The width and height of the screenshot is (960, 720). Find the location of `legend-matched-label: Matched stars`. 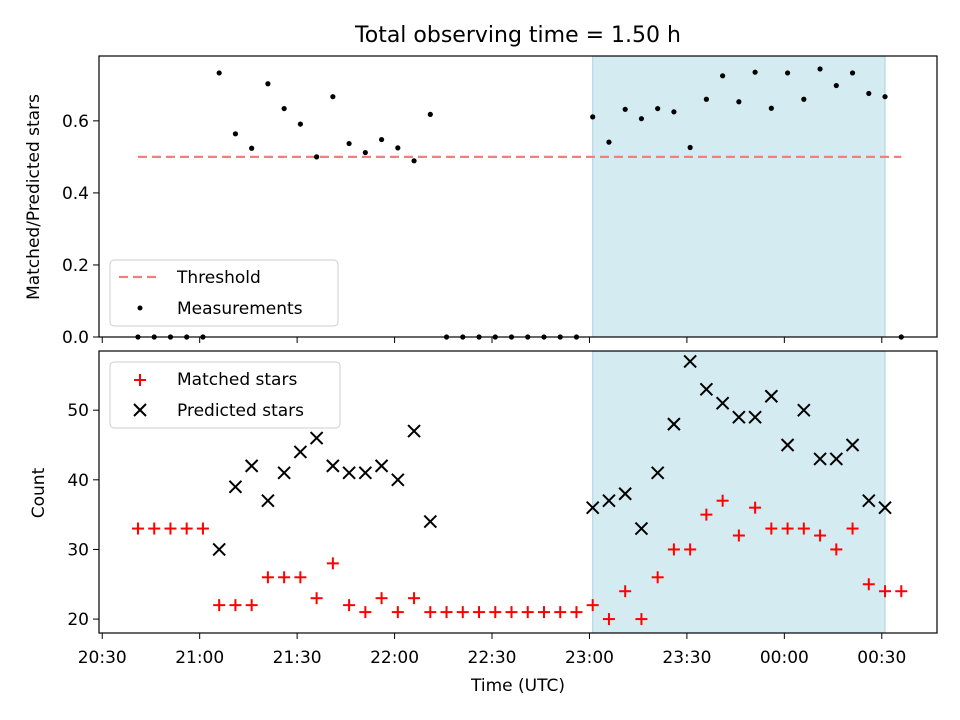

legend-matched-label: Matched stars is located at coordinates (237, 380).